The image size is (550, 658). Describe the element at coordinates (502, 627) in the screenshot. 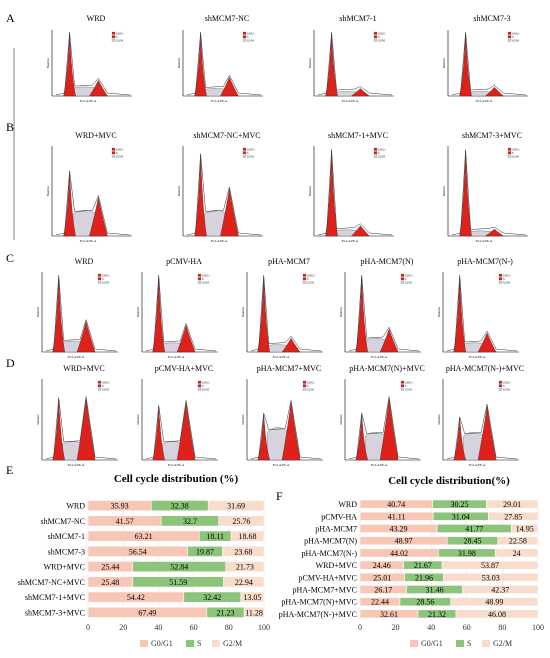

I see `x-tick-label: 80` at that location.